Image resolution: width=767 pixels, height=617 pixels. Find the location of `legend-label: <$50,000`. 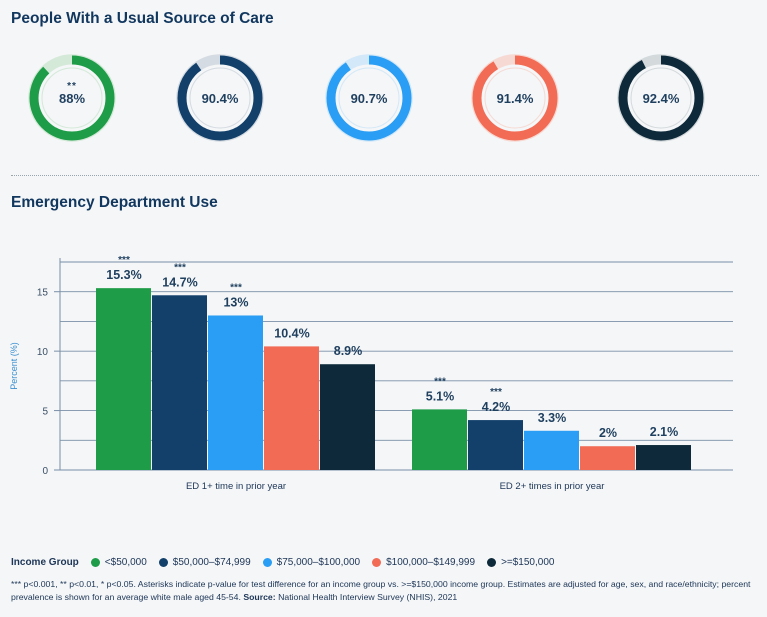

legend-label: <$50,000 is located at coordinates (125, 562).